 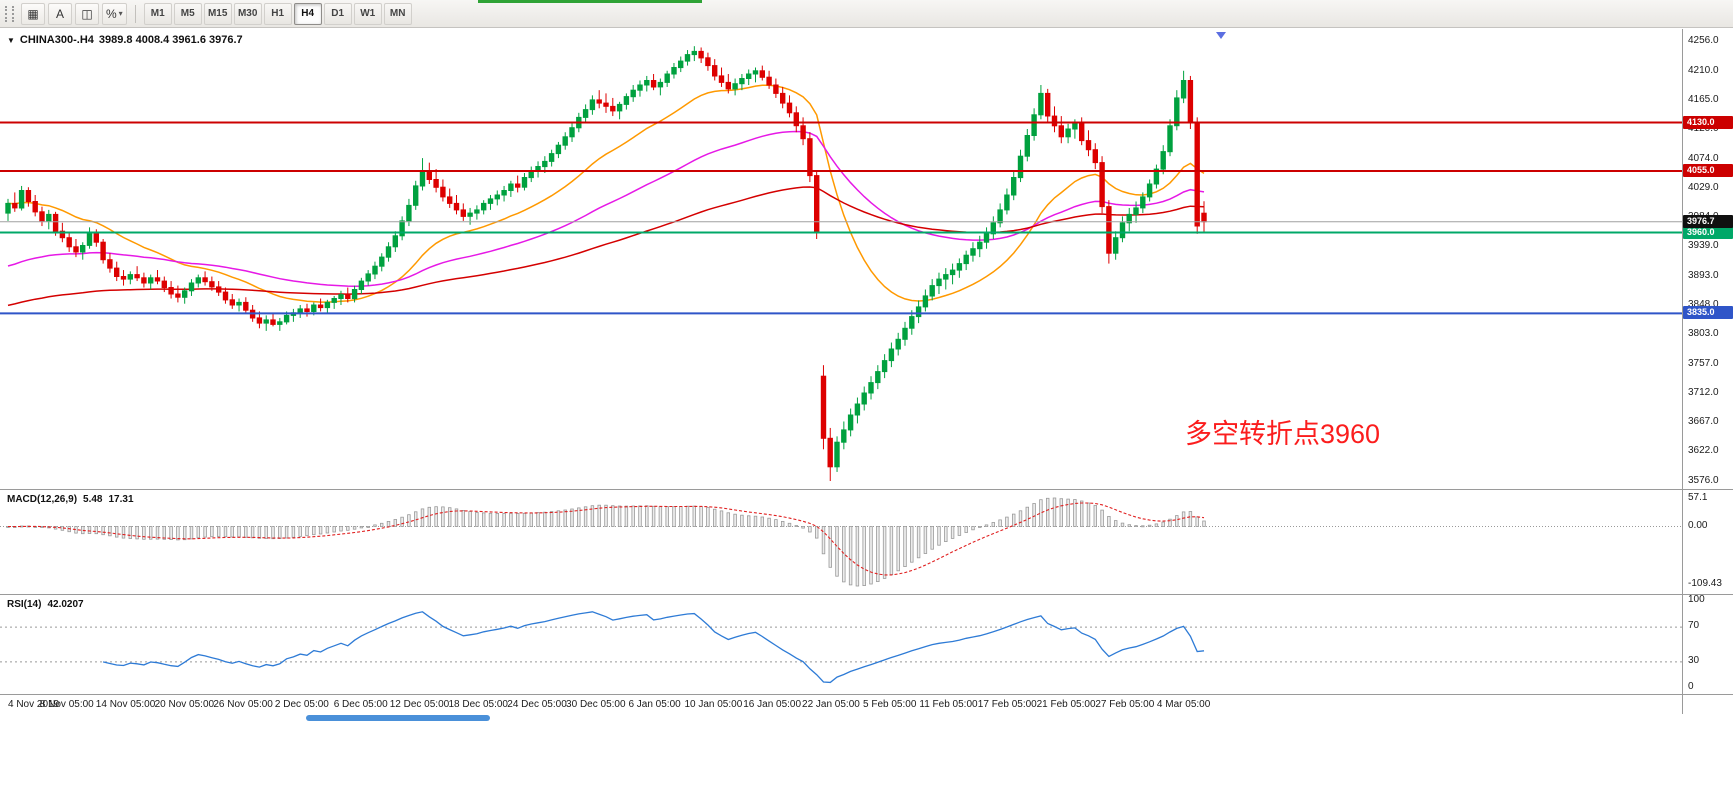 I want to click on taskbar-item, so click(x=398, y=718).